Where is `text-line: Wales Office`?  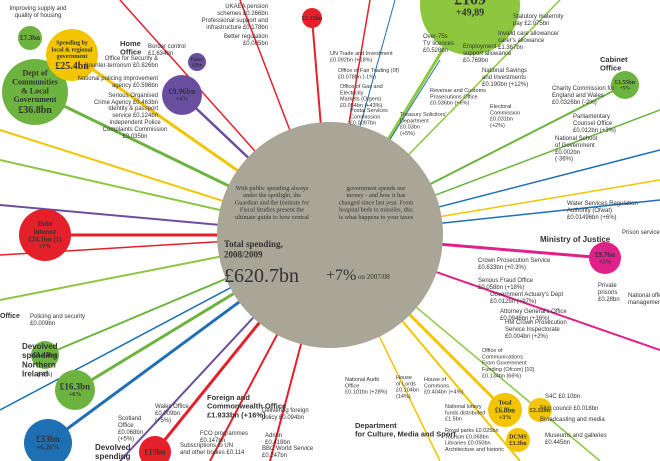 text-line: Wales Office is located at coordinates (172, 407).